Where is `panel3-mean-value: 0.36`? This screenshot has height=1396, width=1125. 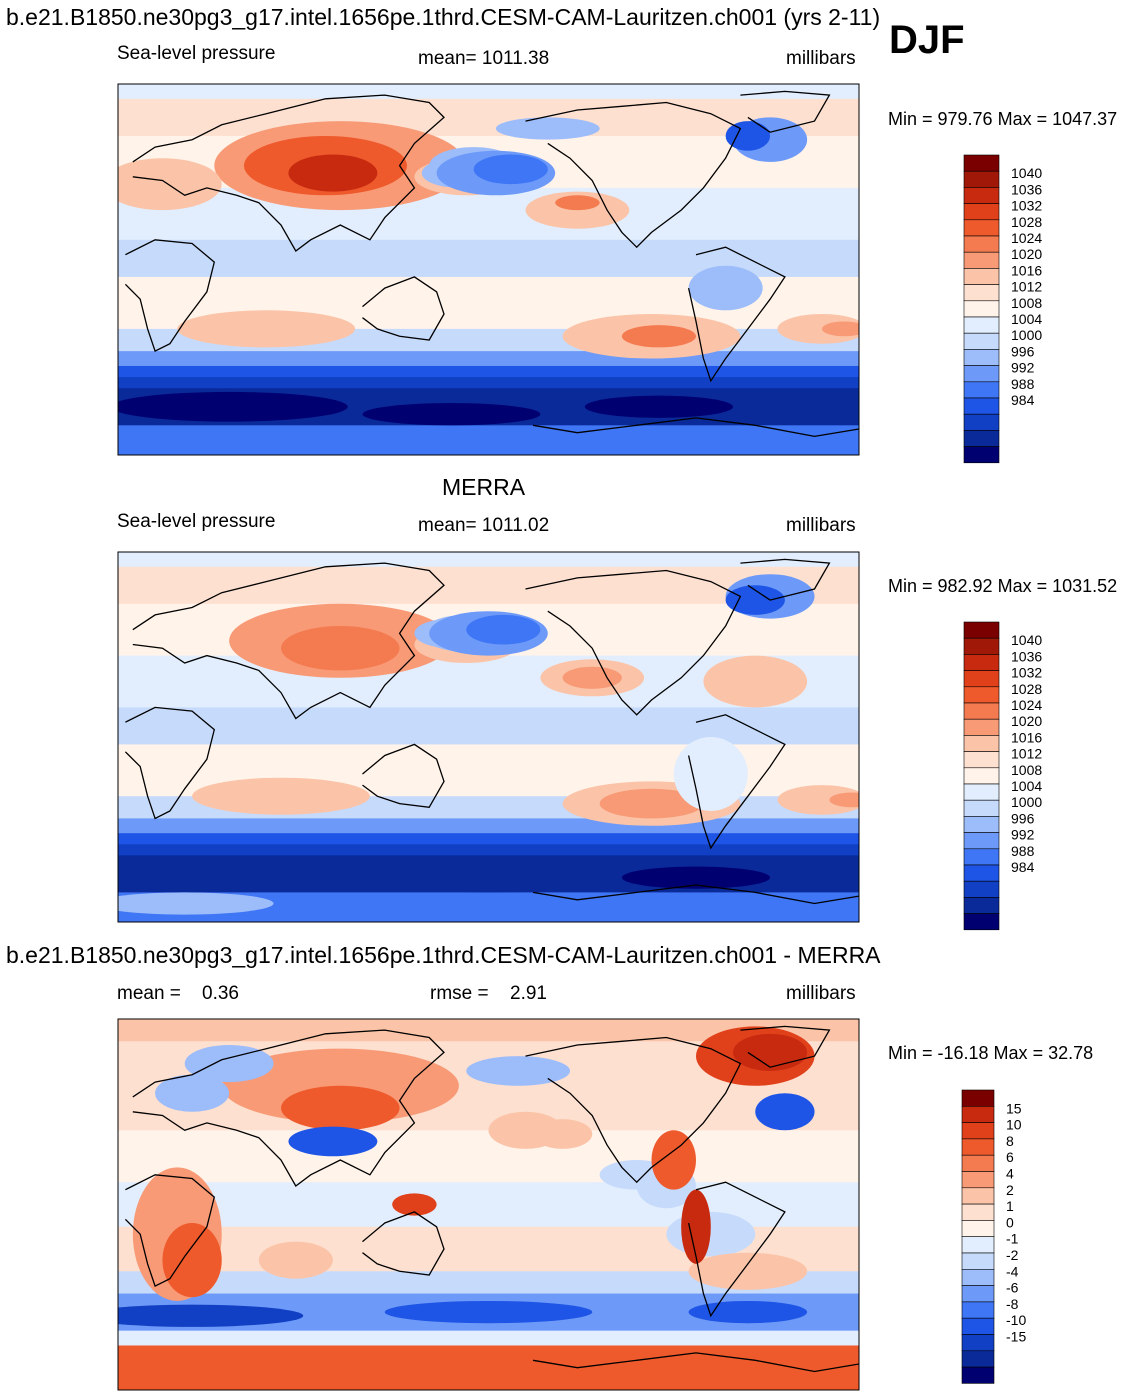 panel3-mean-value: 0.36 is located at coordinates (220, 993).